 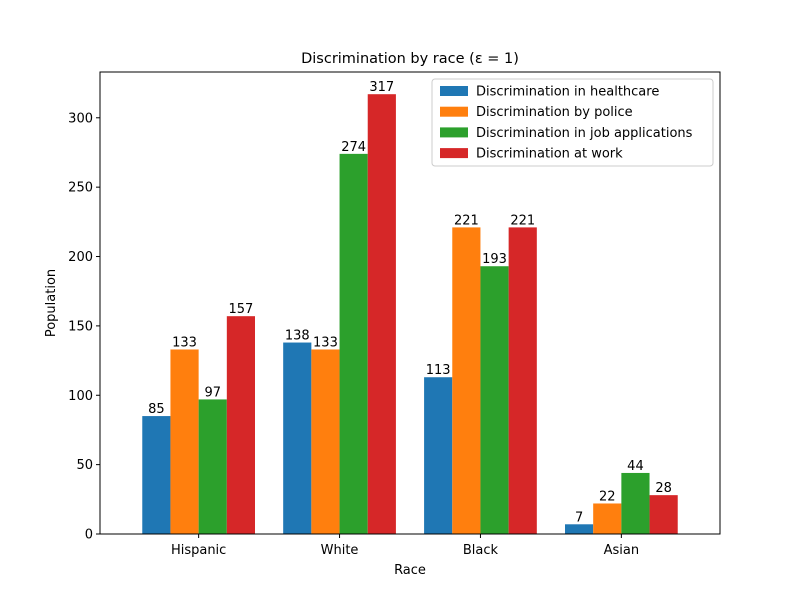 What do you see at coordinates (584, 133) in the screenshot?
I see `legend-label: Discrimination in job applications` at bounding box center [584, 133].